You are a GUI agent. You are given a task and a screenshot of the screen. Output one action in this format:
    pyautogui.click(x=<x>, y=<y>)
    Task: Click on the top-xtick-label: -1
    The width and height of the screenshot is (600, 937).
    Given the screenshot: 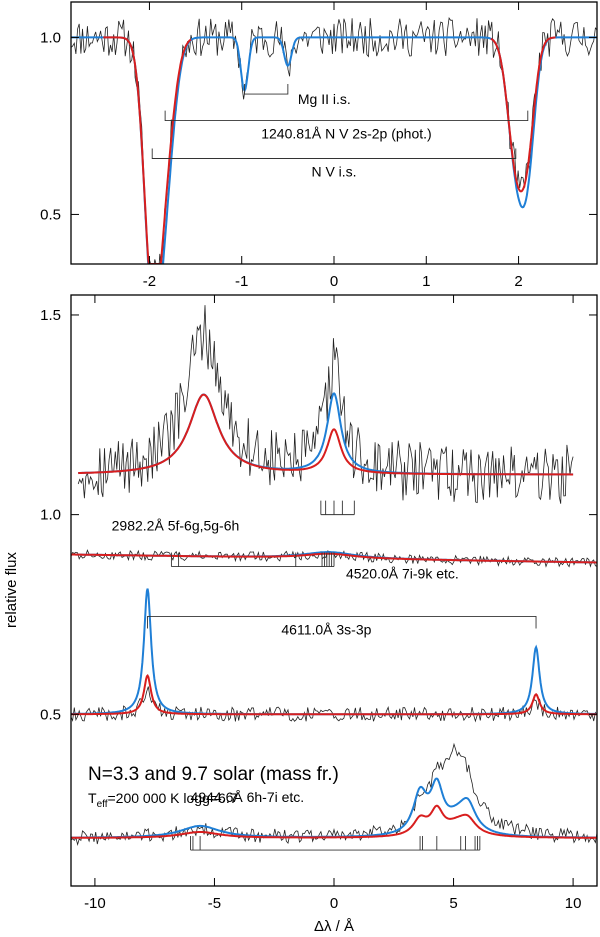 What is the action you would take?
    pyautogui.click(x=241, y=281)
    